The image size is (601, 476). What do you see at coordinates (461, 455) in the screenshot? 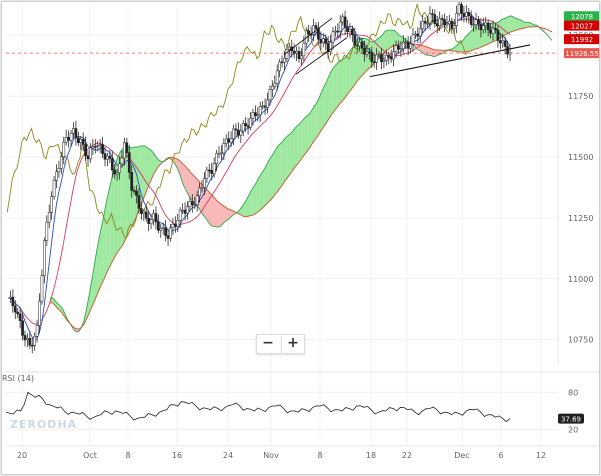
I see `time-tick-label: Dec` at bounding box center [461, 455].